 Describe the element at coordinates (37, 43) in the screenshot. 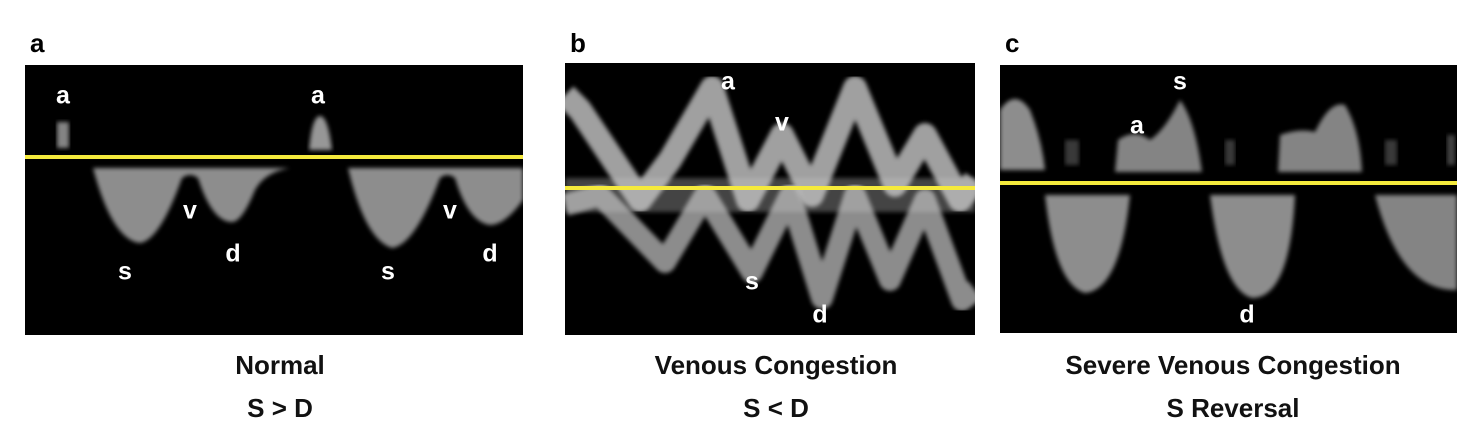

I see `panel-letter: a` at that location.